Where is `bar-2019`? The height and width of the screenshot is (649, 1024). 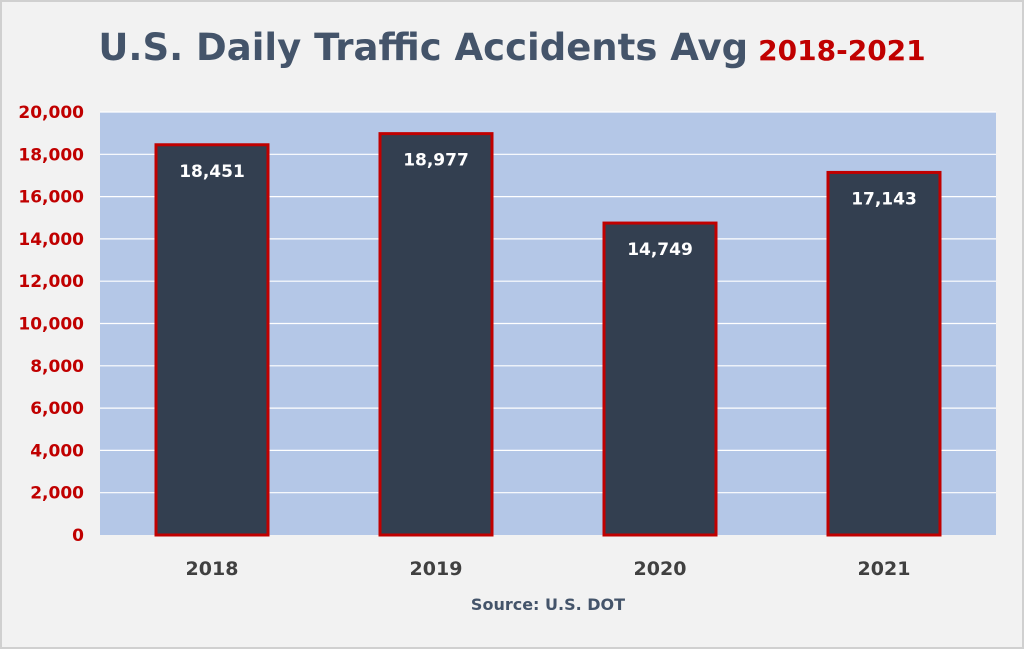
bar-2019 is located at coordinates (436, 334).